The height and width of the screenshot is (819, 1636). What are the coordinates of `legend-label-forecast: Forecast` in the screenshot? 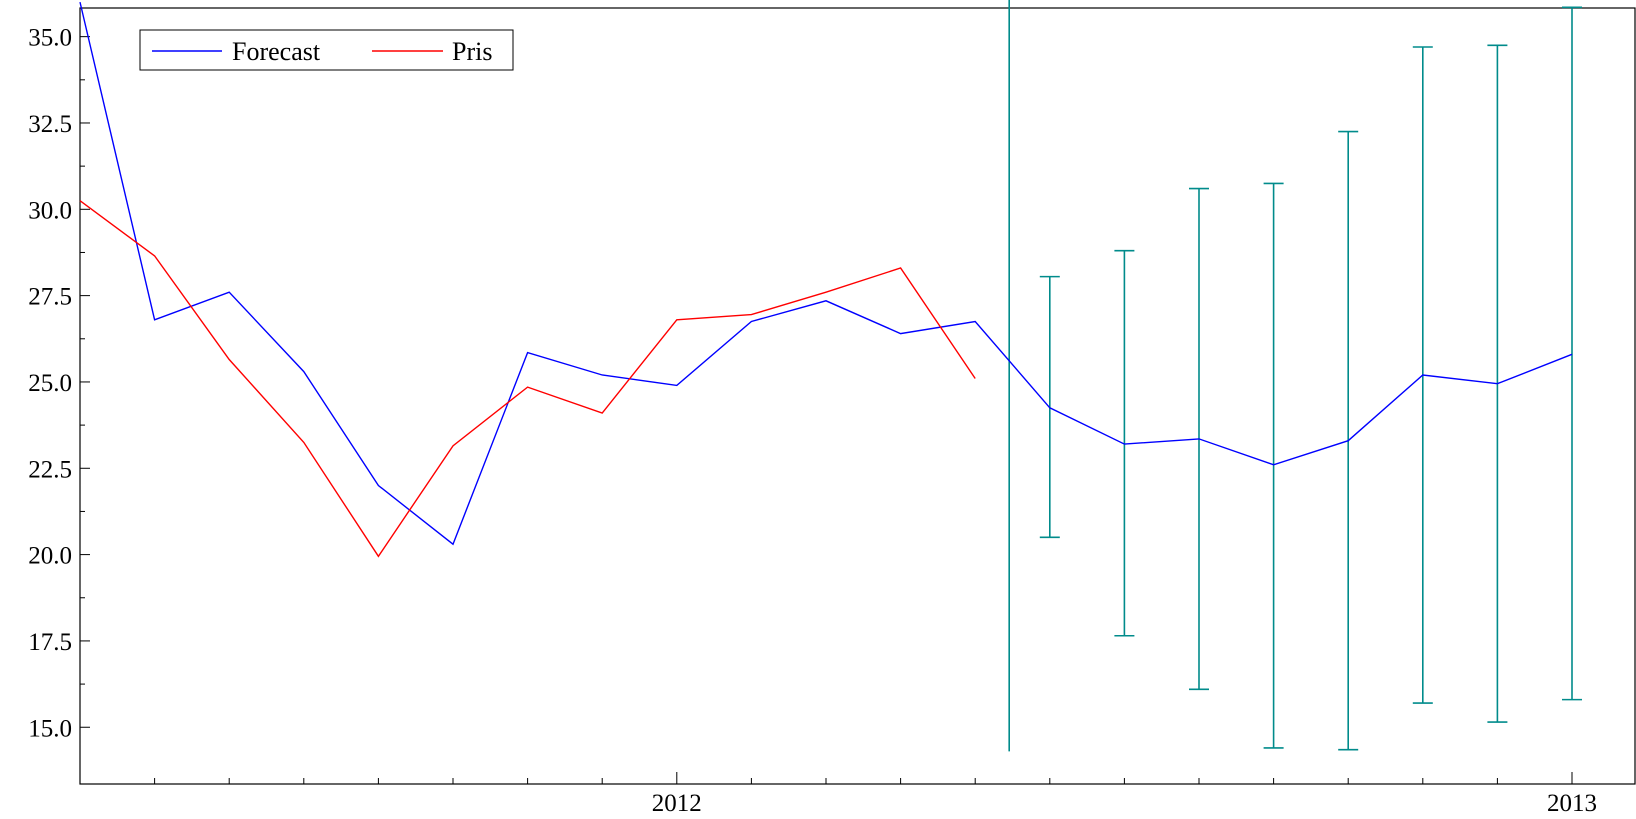 It's located at (276, 51).